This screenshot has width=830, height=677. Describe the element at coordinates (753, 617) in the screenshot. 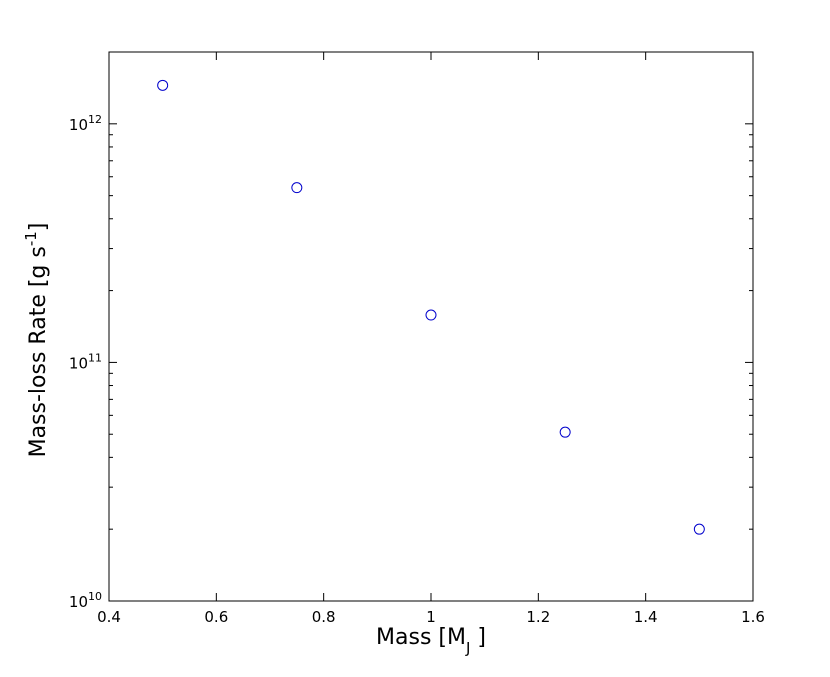

I see `x-tick-label: 1.6` at that location.